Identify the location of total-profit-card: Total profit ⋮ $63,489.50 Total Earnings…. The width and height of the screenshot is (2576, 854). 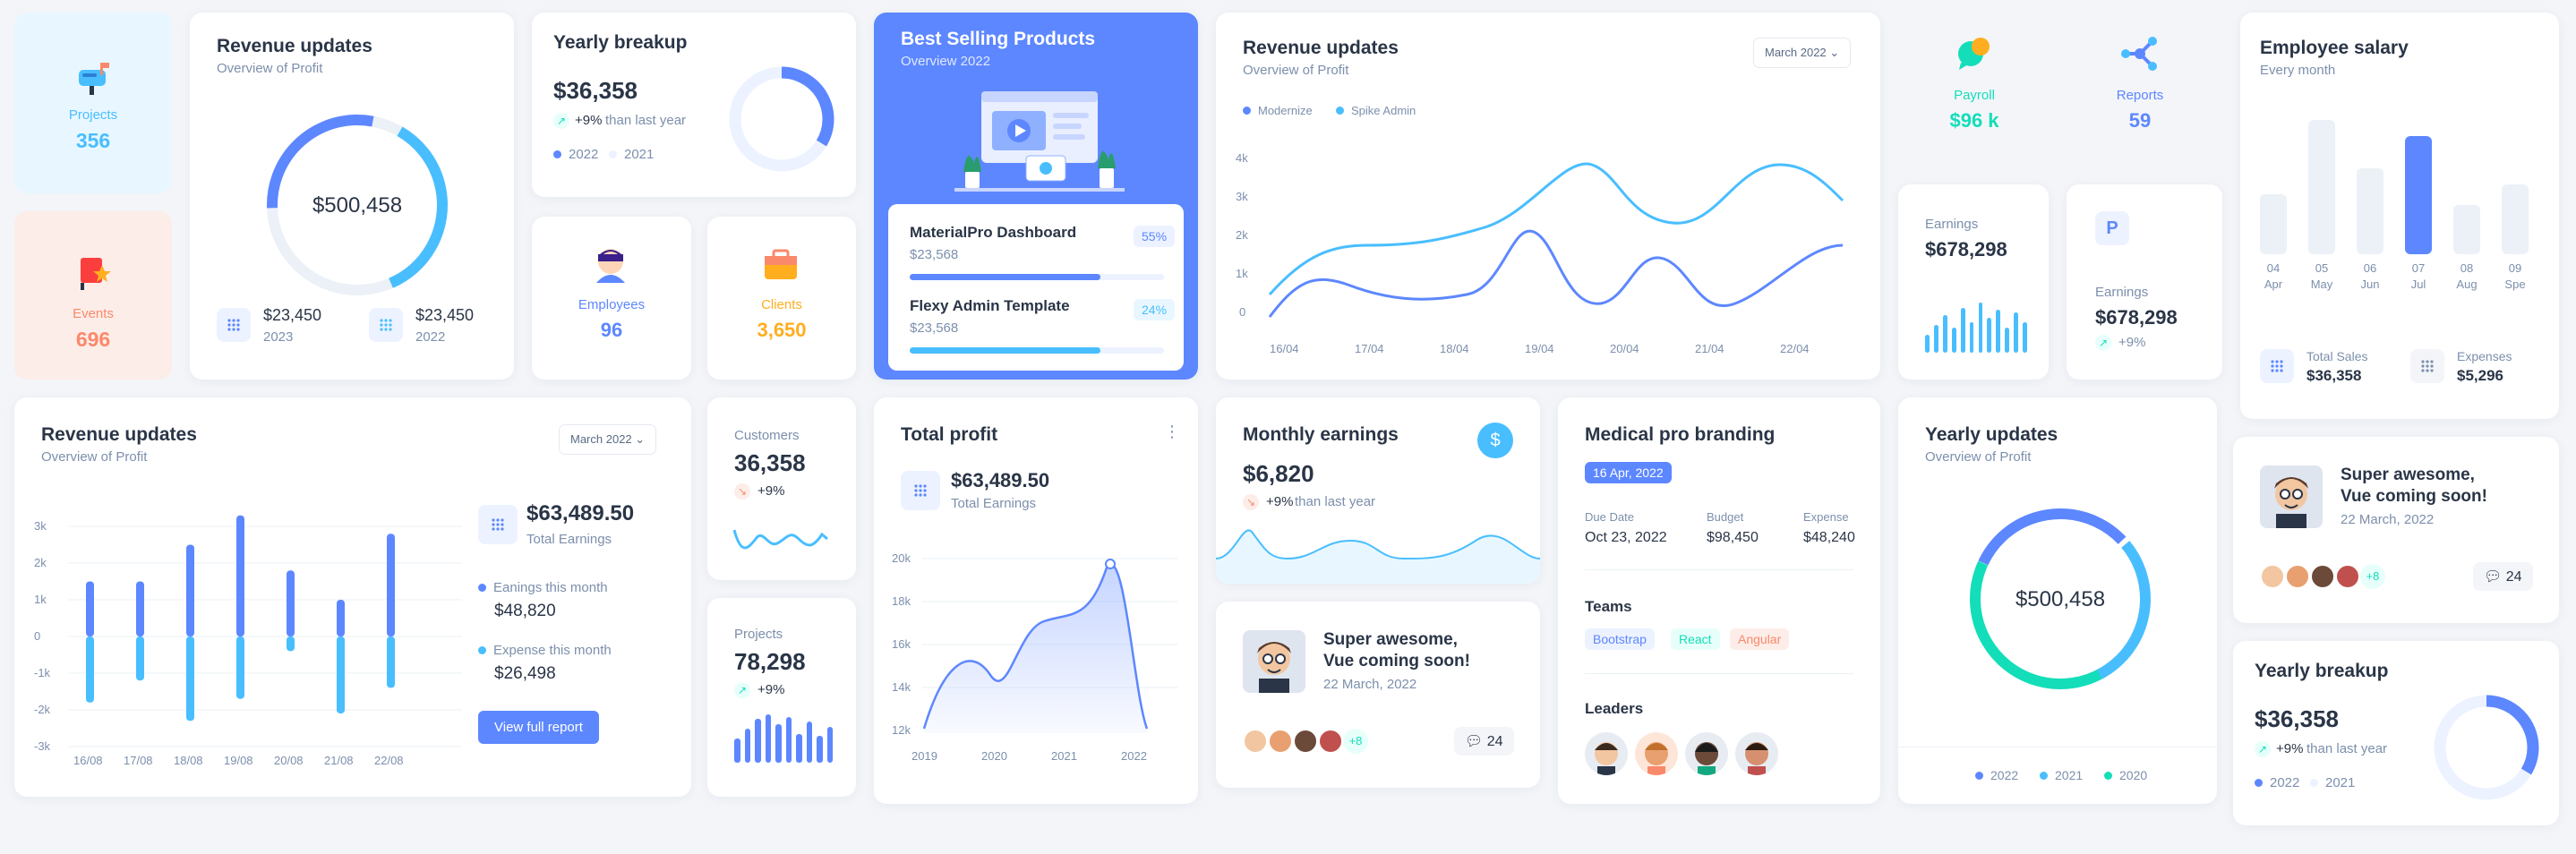
(1036, 600).